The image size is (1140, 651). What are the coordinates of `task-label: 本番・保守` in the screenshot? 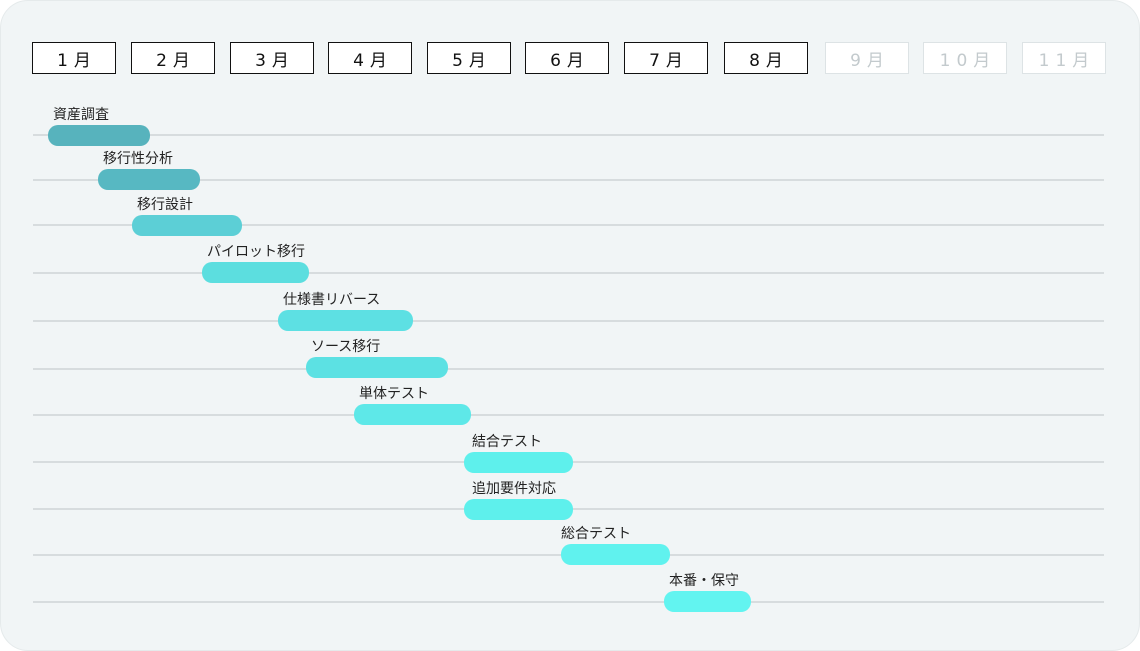 It's located at (704, 581).